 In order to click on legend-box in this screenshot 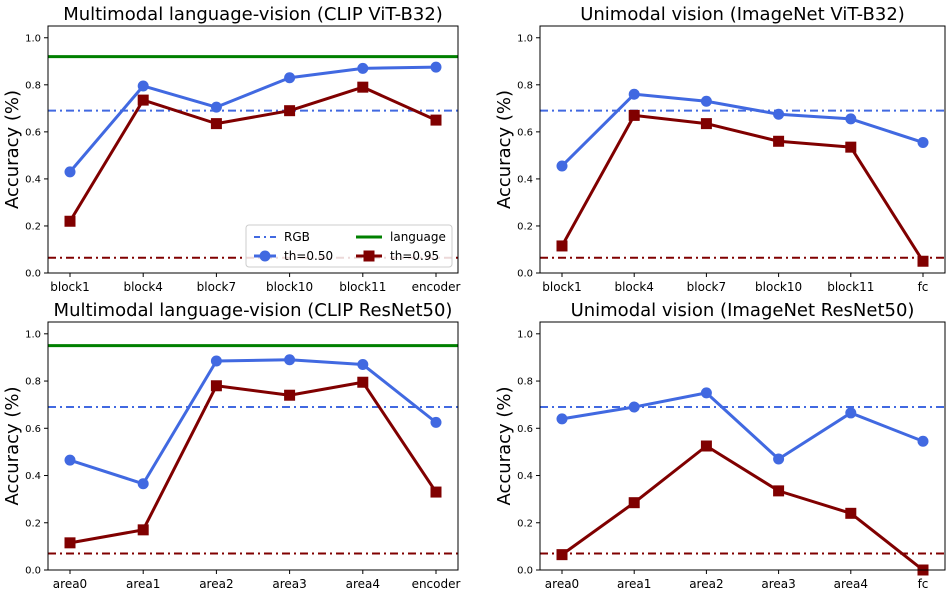, I will do `click(349, 246)`.